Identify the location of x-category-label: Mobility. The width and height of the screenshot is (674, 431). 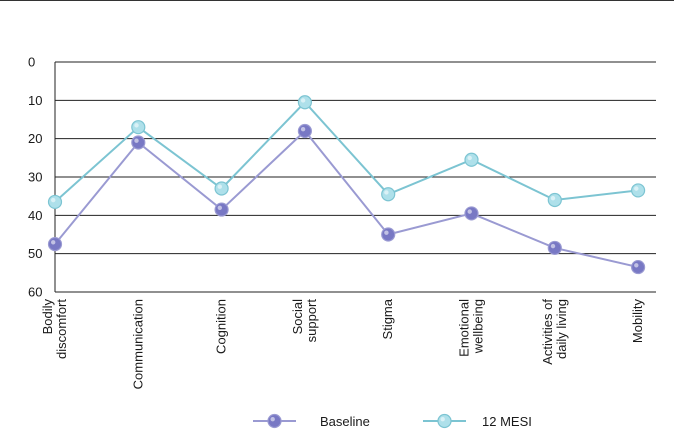
(637, 321).